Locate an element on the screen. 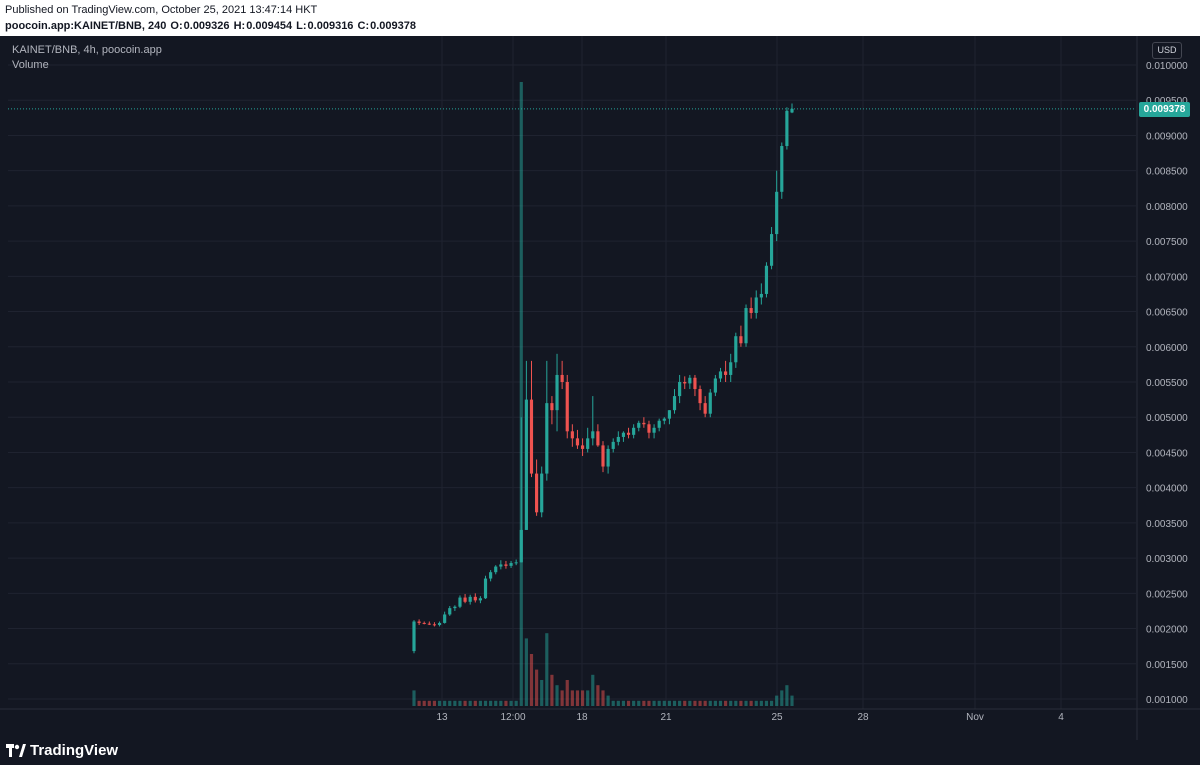 Image resolution: width=1200 pixels, height=765 pixels. y-tick-label: 0.009000 is located at coordinates (1167, 136).